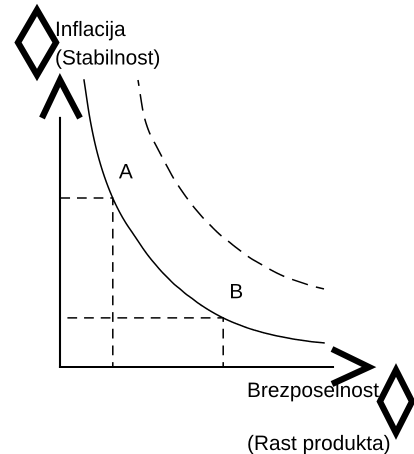  I want to click on ref-line-label: A, so click(125, 171).